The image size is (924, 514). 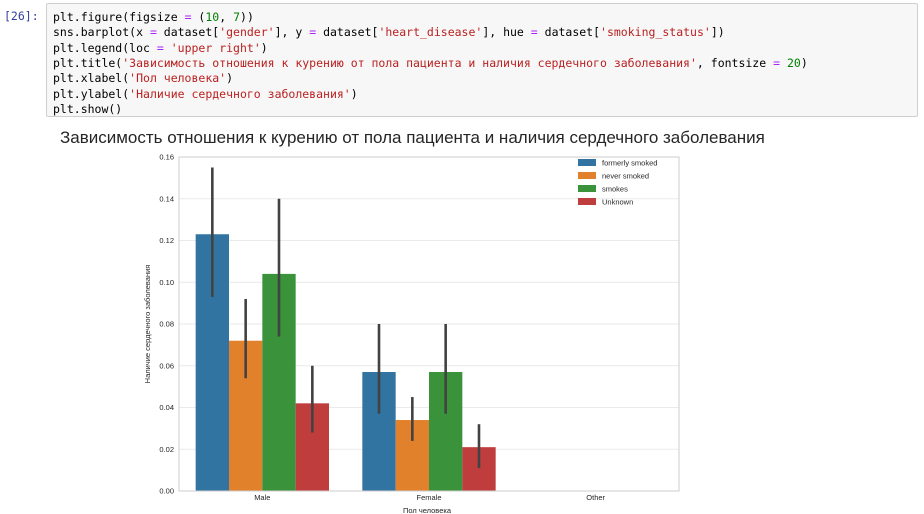 What do you see at coordinates (88, 62) in the screenshot?
I see `code-token: plt.title(` at bounding box center [88, 62].